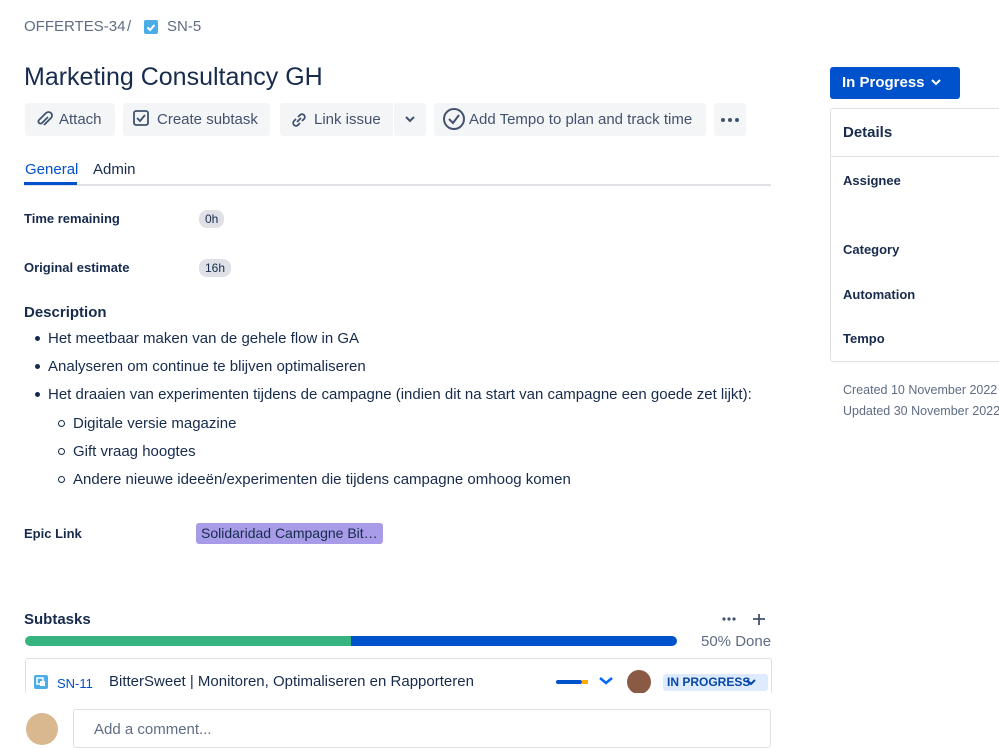 This screenshot has height=749, width=999. Describe the element at coordinates (868, 132) in the screenshot. I see `details-heading: Details` at that location.